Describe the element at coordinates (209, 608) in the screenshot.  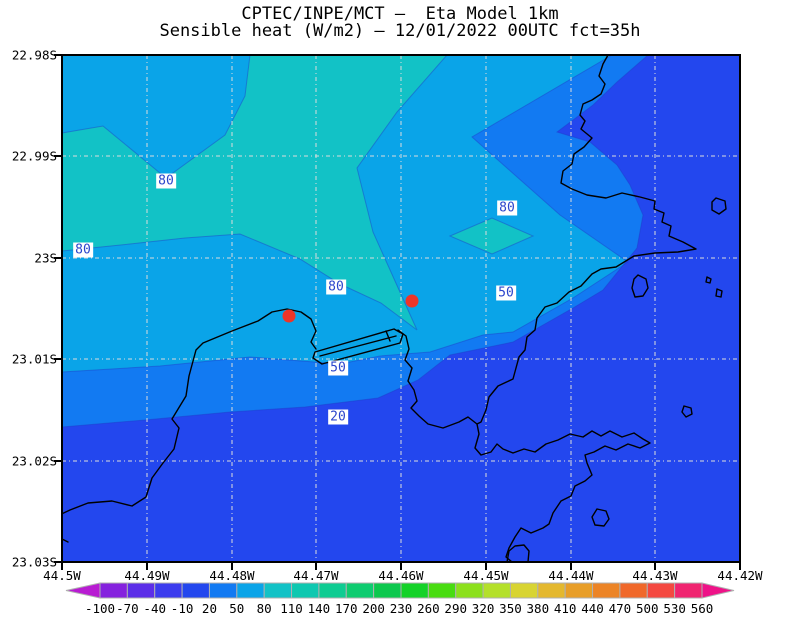
I see `colorbar-level-label: 20` at that location.